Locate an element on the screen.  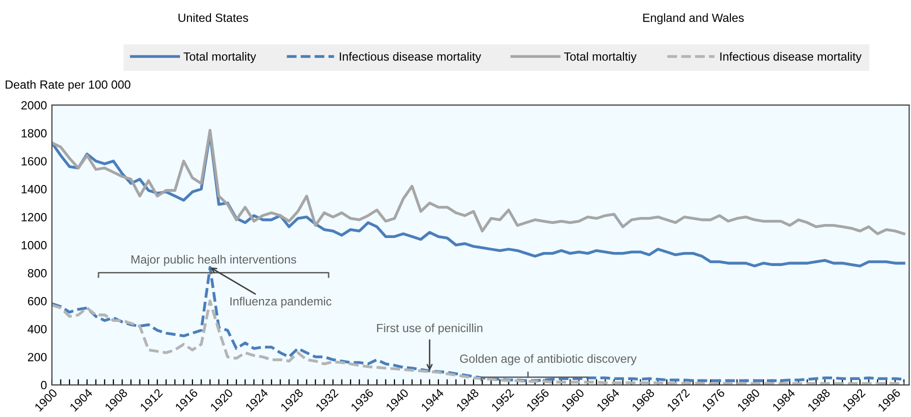
text: England and Wales is located at coordinates (693, 18).